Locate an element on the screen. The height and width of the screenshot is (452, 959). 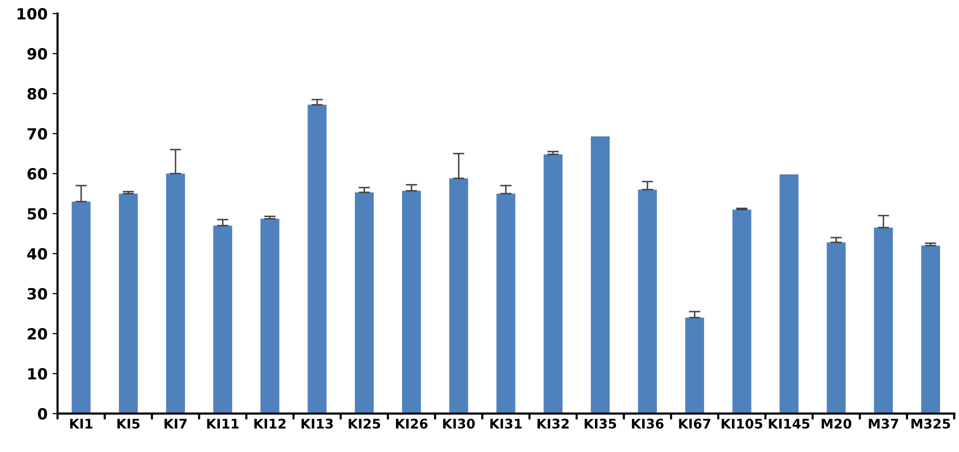
y-tick-label: 20 is located at coordinates (38, 334).